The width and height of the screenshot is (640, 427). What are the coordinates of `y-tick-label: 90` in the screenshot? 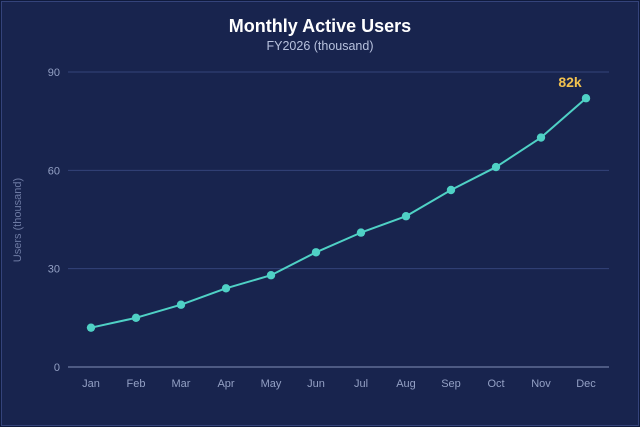 It's located at (54, 73).